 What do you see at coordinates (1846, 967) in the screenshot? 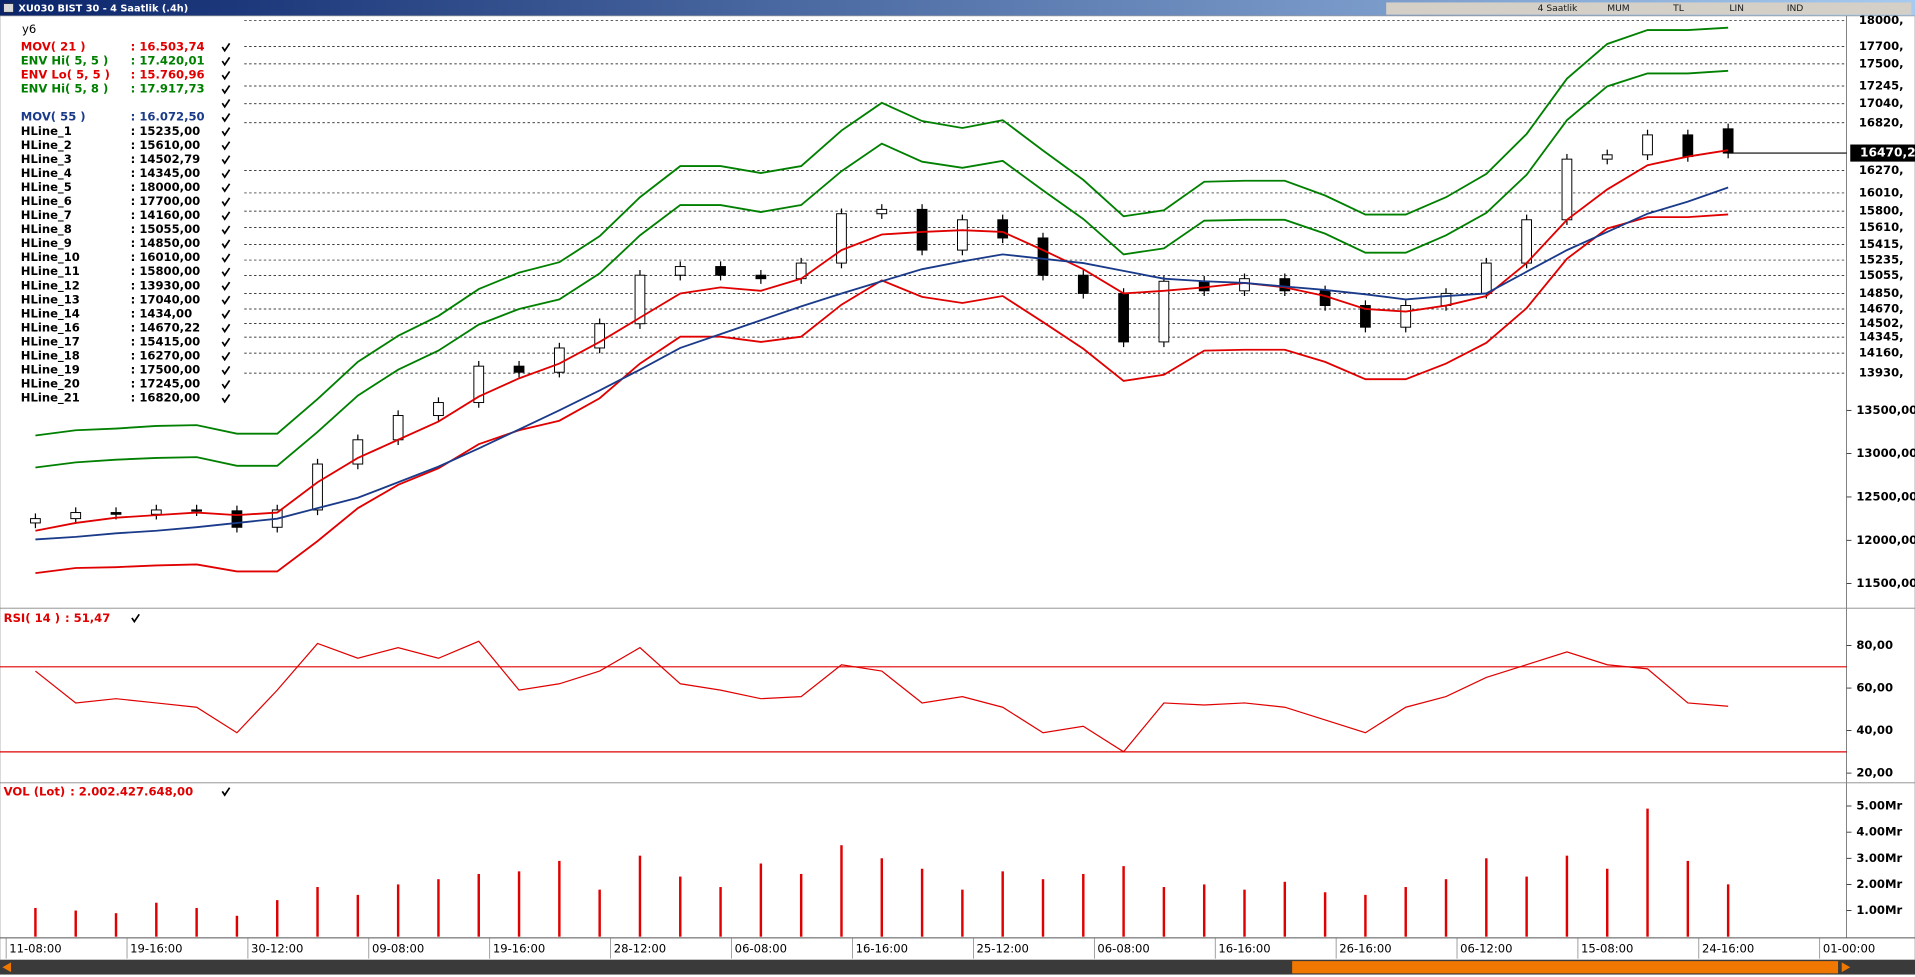
I see `scroll-right` at bounding box center [1846, 967].